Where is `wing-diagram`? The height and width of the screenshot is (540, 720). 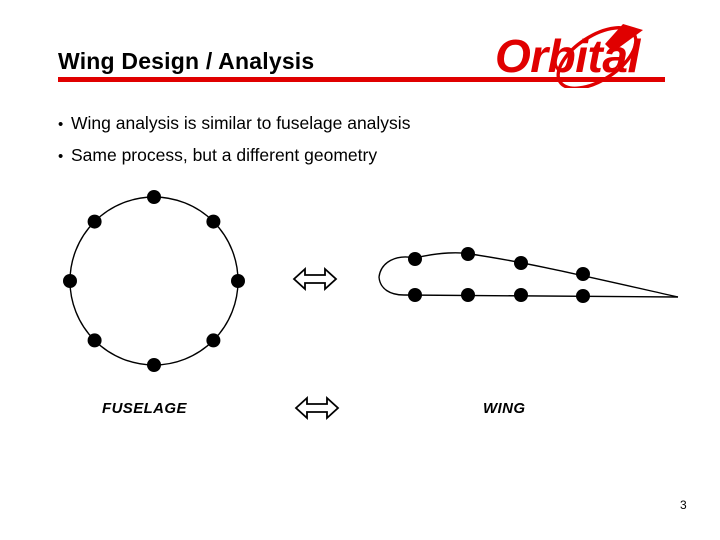
wing-diagram is located at coordinates (528, 275).